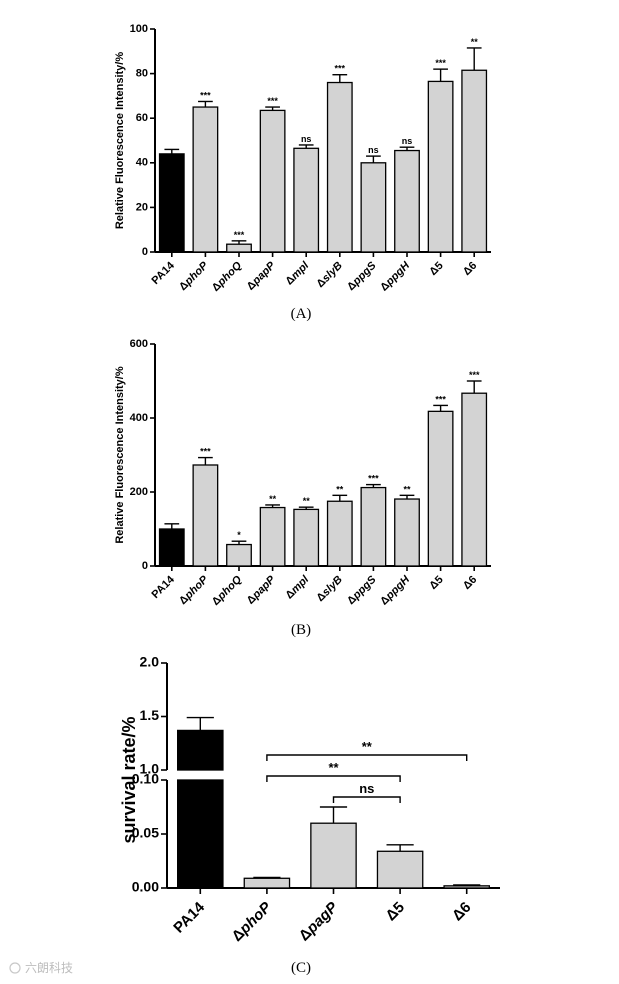  What do you see at coordinates (142, 163) in the screenshot?
I see `y-tick-label: 40` at bounding box center [142, 163].